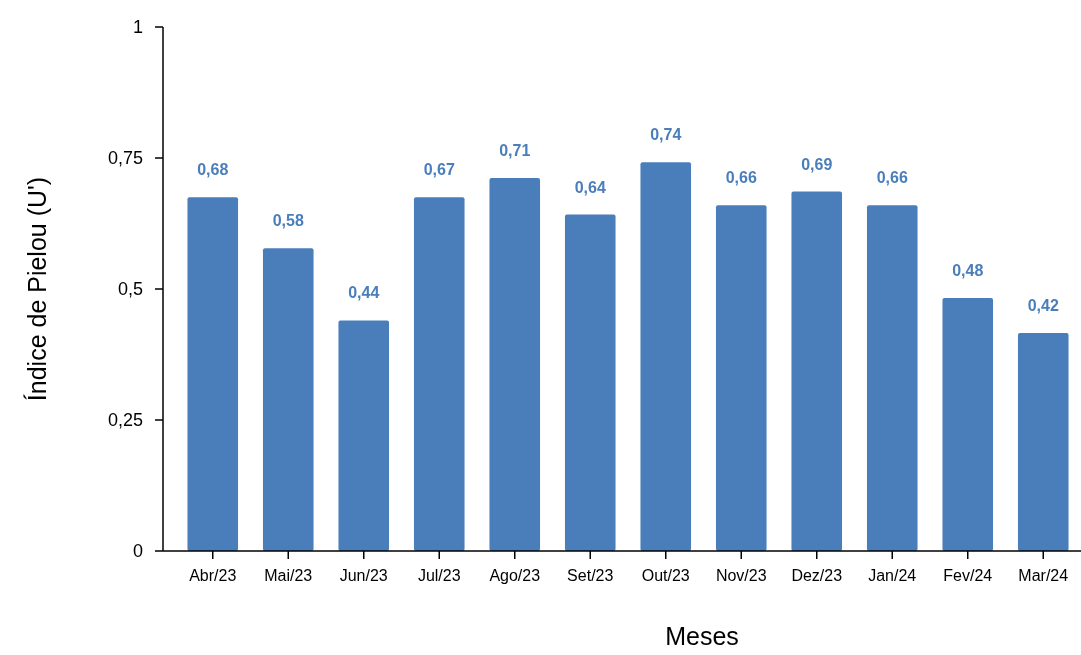 Image resolution: width=1081 pixels, height=655 pixels. What do you see at coordinates (213, 170) in the screenshot?
I see `data-label: 0,68` at bounding box center [213, 170].